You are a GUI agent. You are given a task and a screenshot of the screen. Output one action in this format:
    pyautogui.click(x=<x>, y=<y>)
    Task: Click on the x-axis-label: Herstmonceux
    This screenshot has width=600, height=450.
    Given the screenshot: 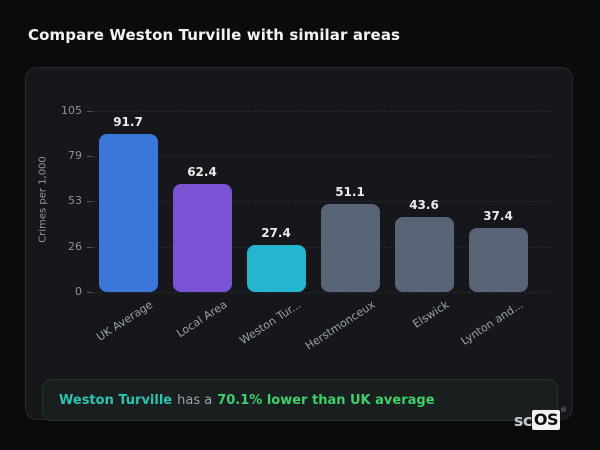 What is the action you would take?
    pyautogui.click(x=340, y=325)
    